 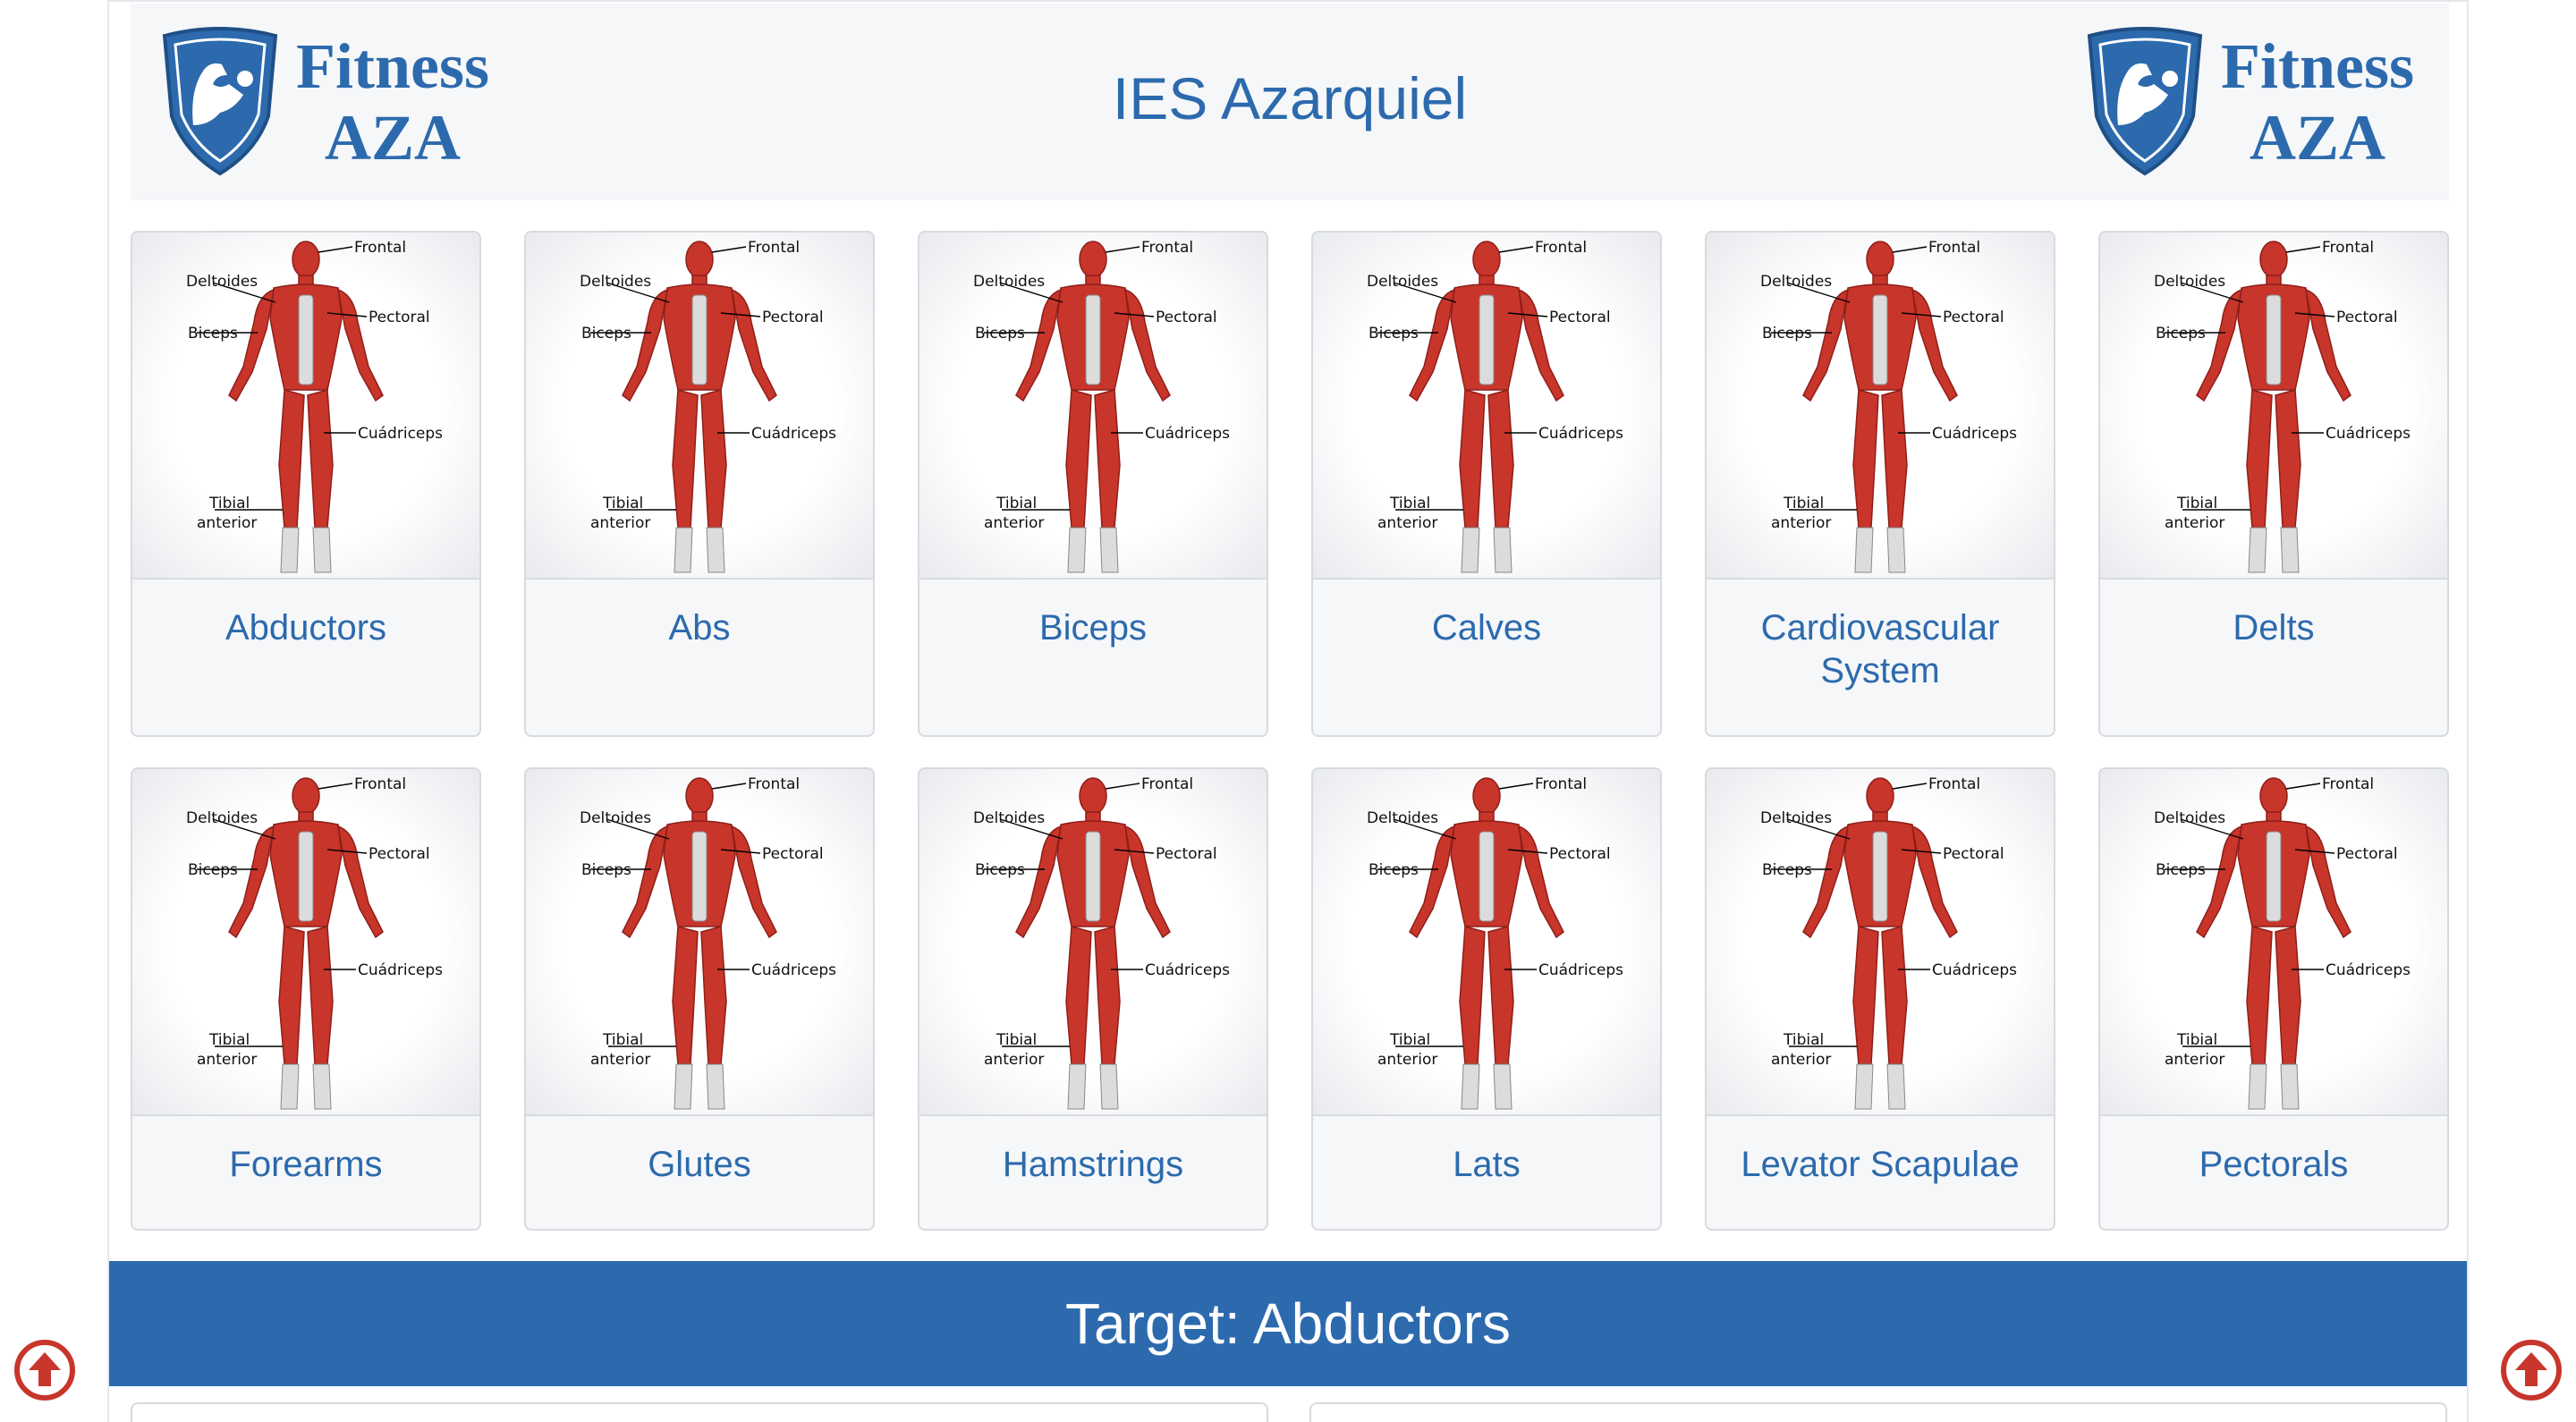 What do you see at coordinates (2274, 1164) in the screenshot?
I see `muscle-card-label: Pectorals` at bounding box center [2274, 1164].